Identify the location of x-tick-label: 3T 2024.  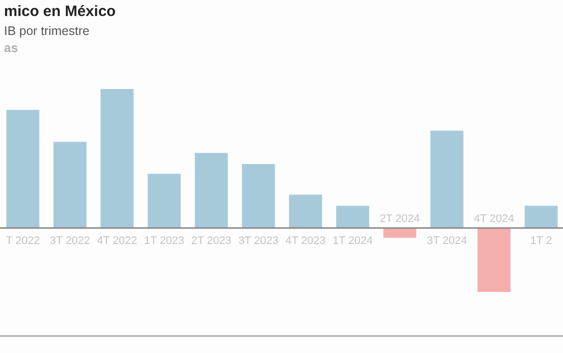
(446, 241).